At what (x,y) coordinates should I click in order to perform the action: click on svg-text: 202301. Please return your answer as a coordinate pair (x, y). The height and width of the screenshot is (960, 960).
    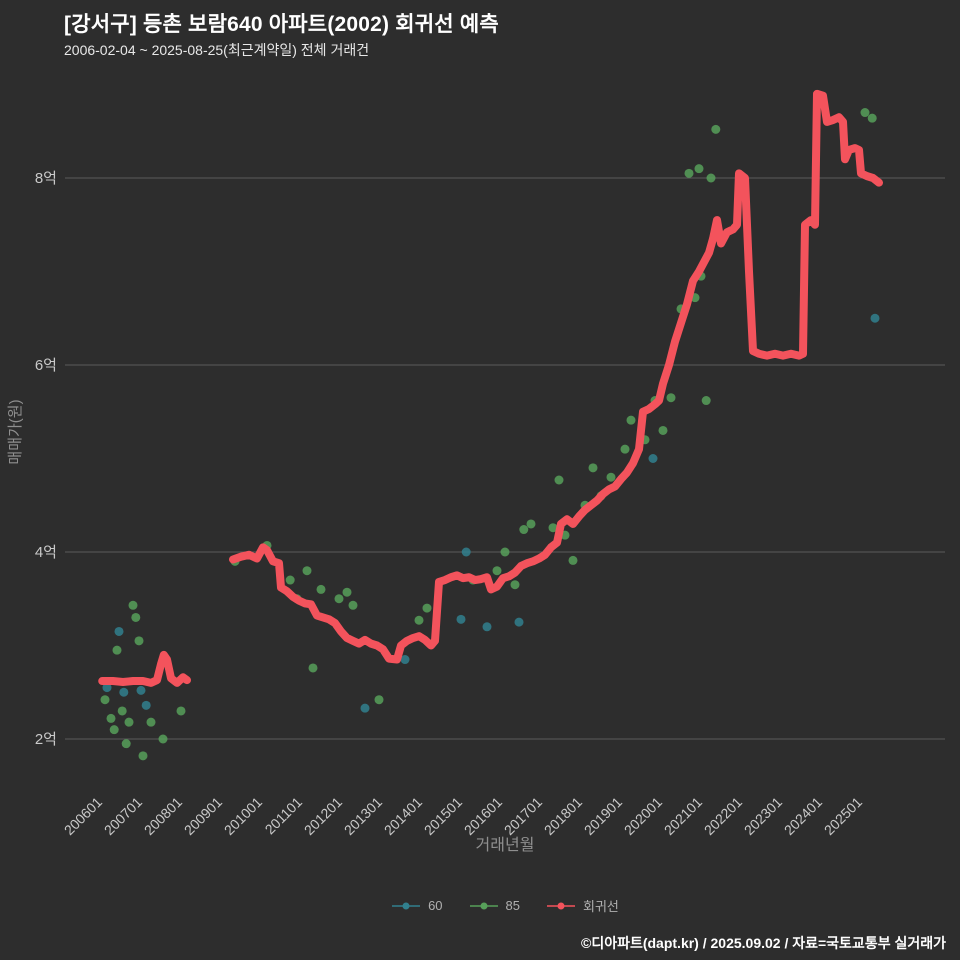
    Looking at the image, I should click on (763, 816).